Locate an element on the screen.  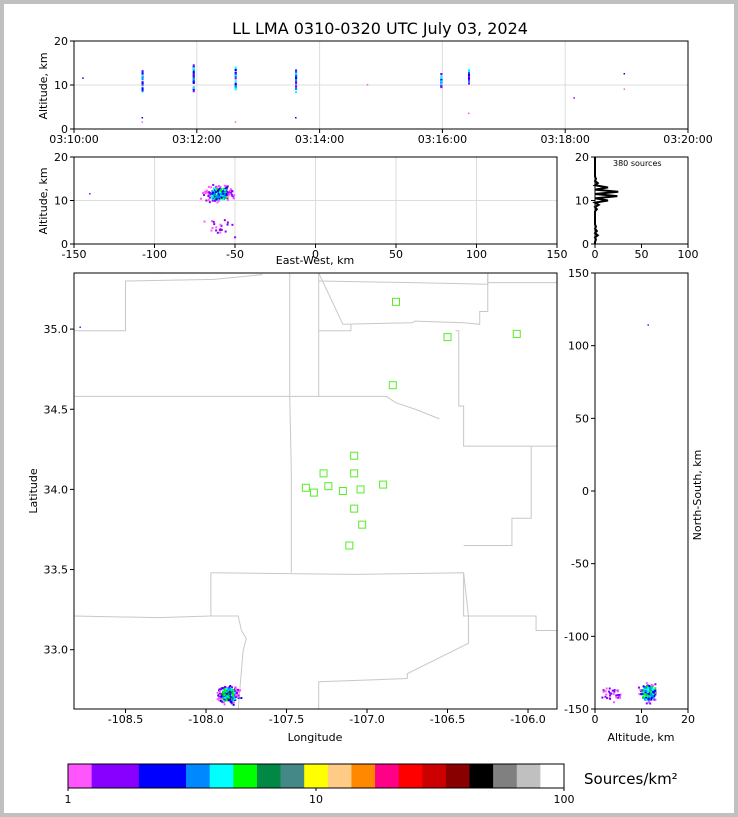
y-tick-label: 10 is located at coordinates (61, 201).